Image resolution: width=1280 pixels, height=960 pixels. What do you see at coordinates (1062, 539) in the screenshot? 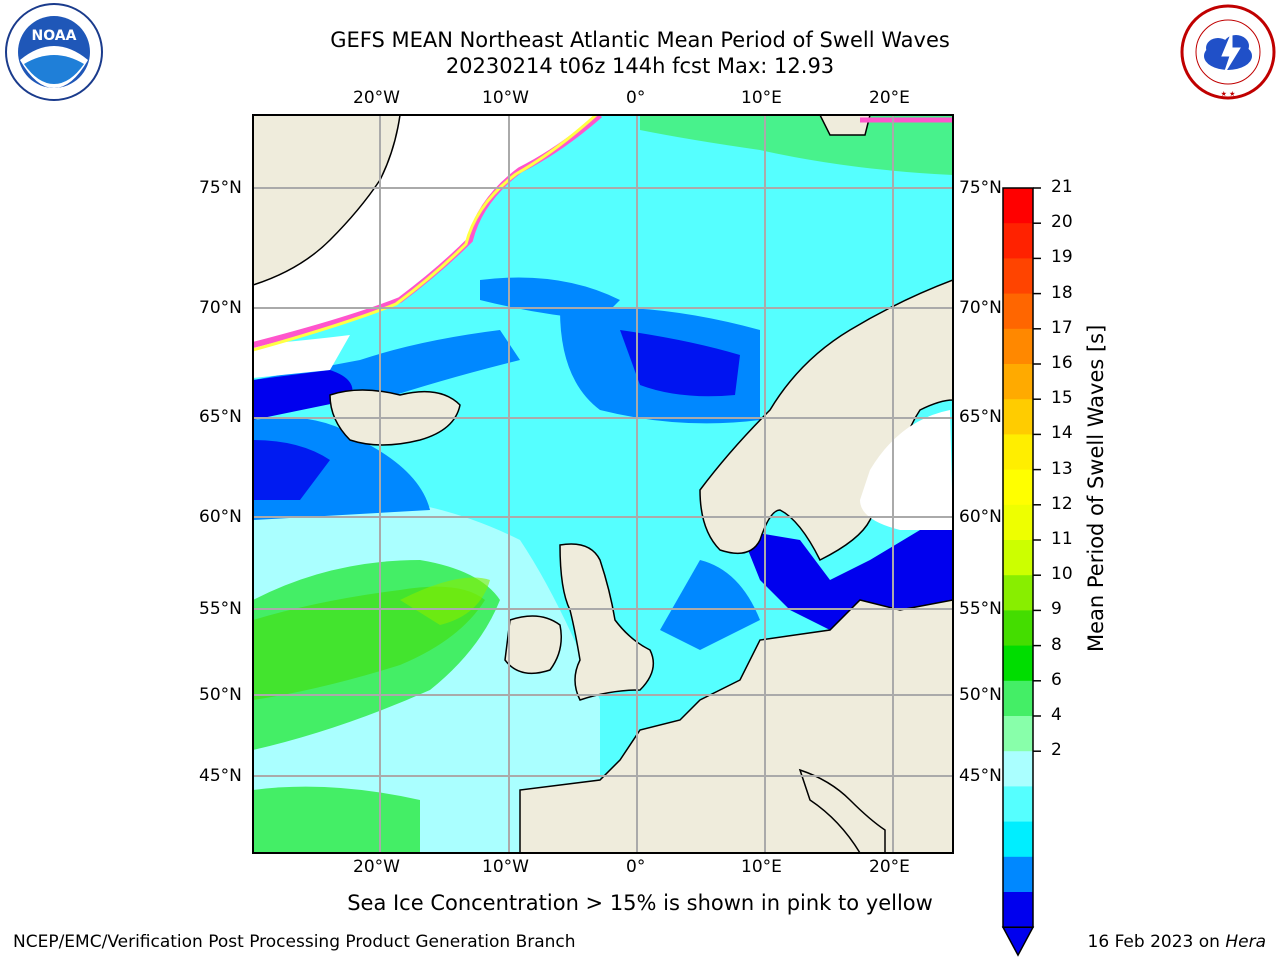
I see `colorbar-tick-label: 11` at bounding box center [1062, 539].